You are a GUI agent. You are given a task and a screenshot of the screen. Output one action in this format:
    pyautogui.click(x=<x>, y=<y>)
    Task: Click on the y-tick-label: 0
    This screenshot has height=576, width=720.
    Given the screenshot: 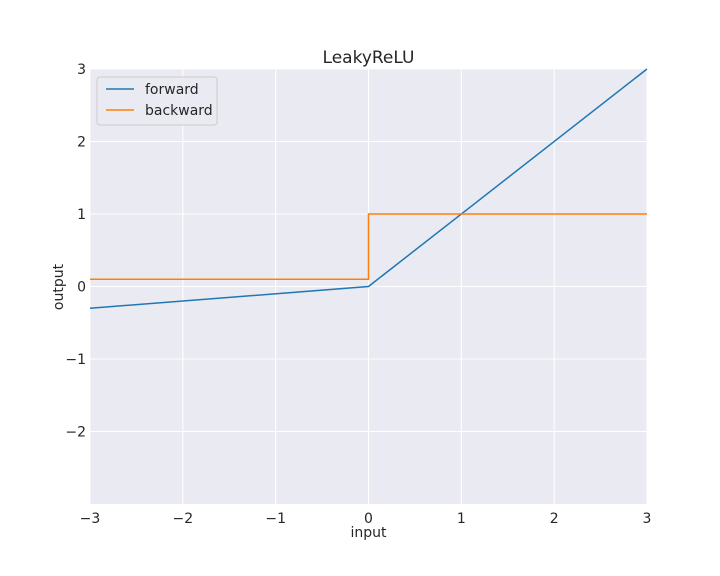 What is the action you would take?
    pyautogui.click(x=81, y=288)
    